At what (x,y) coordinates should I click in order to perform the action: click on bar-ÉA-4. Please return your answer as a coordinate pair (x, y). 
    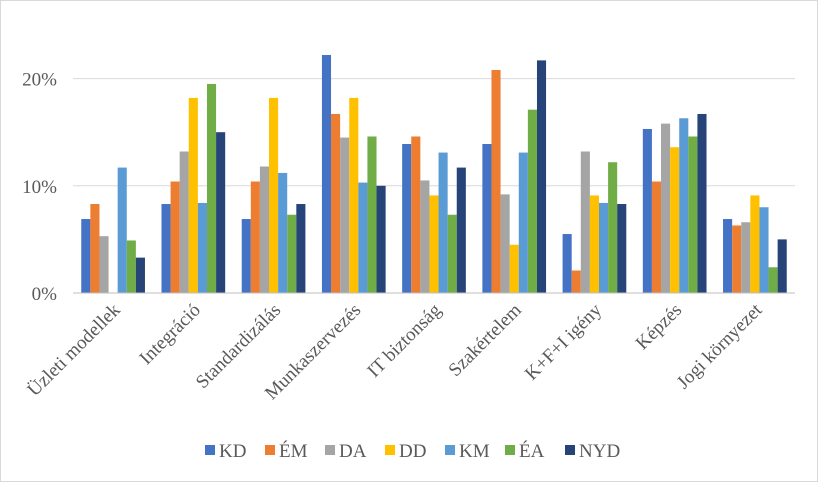
    Looking at the image, I should click on (452, 253).